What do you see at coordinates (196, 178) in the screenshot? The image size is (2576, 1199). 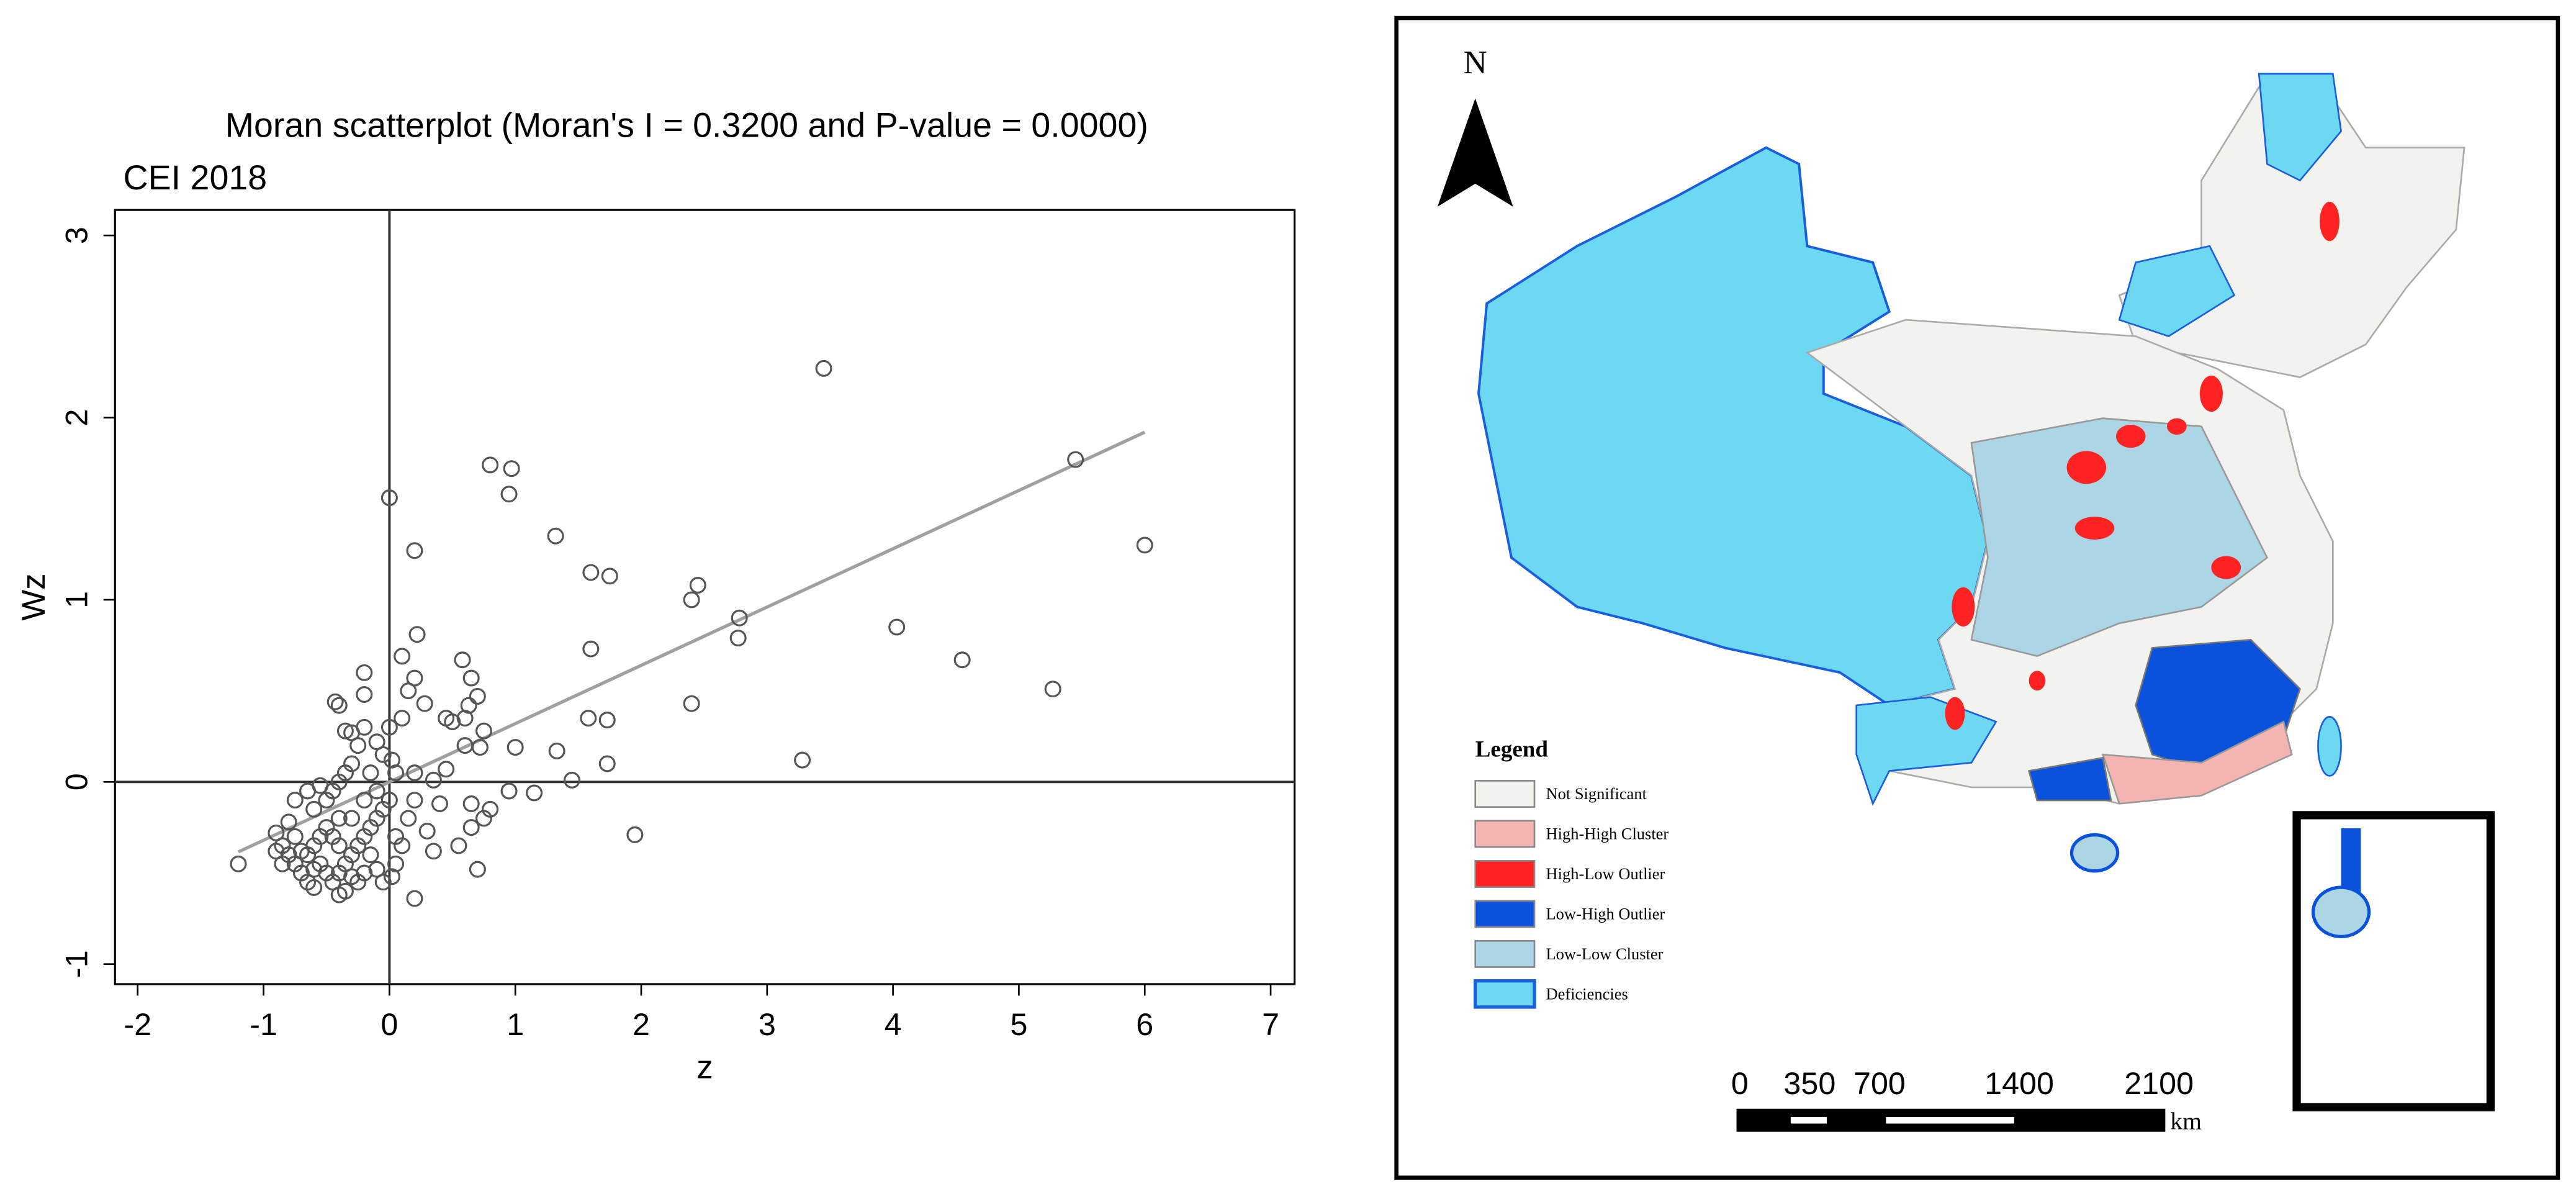 I see `chart-subtitle: CEI 2018` at bounding box center [196, 178].